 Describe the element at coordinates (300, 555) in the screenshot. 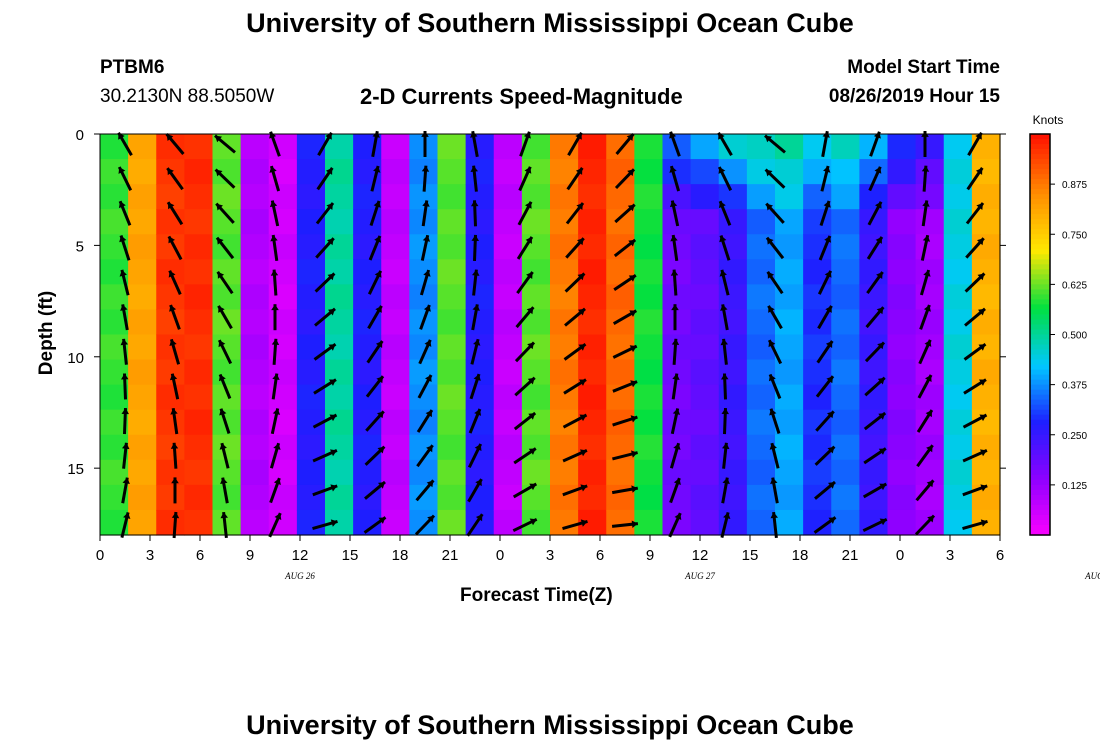

I see `x-tick-label: 12` at that location.